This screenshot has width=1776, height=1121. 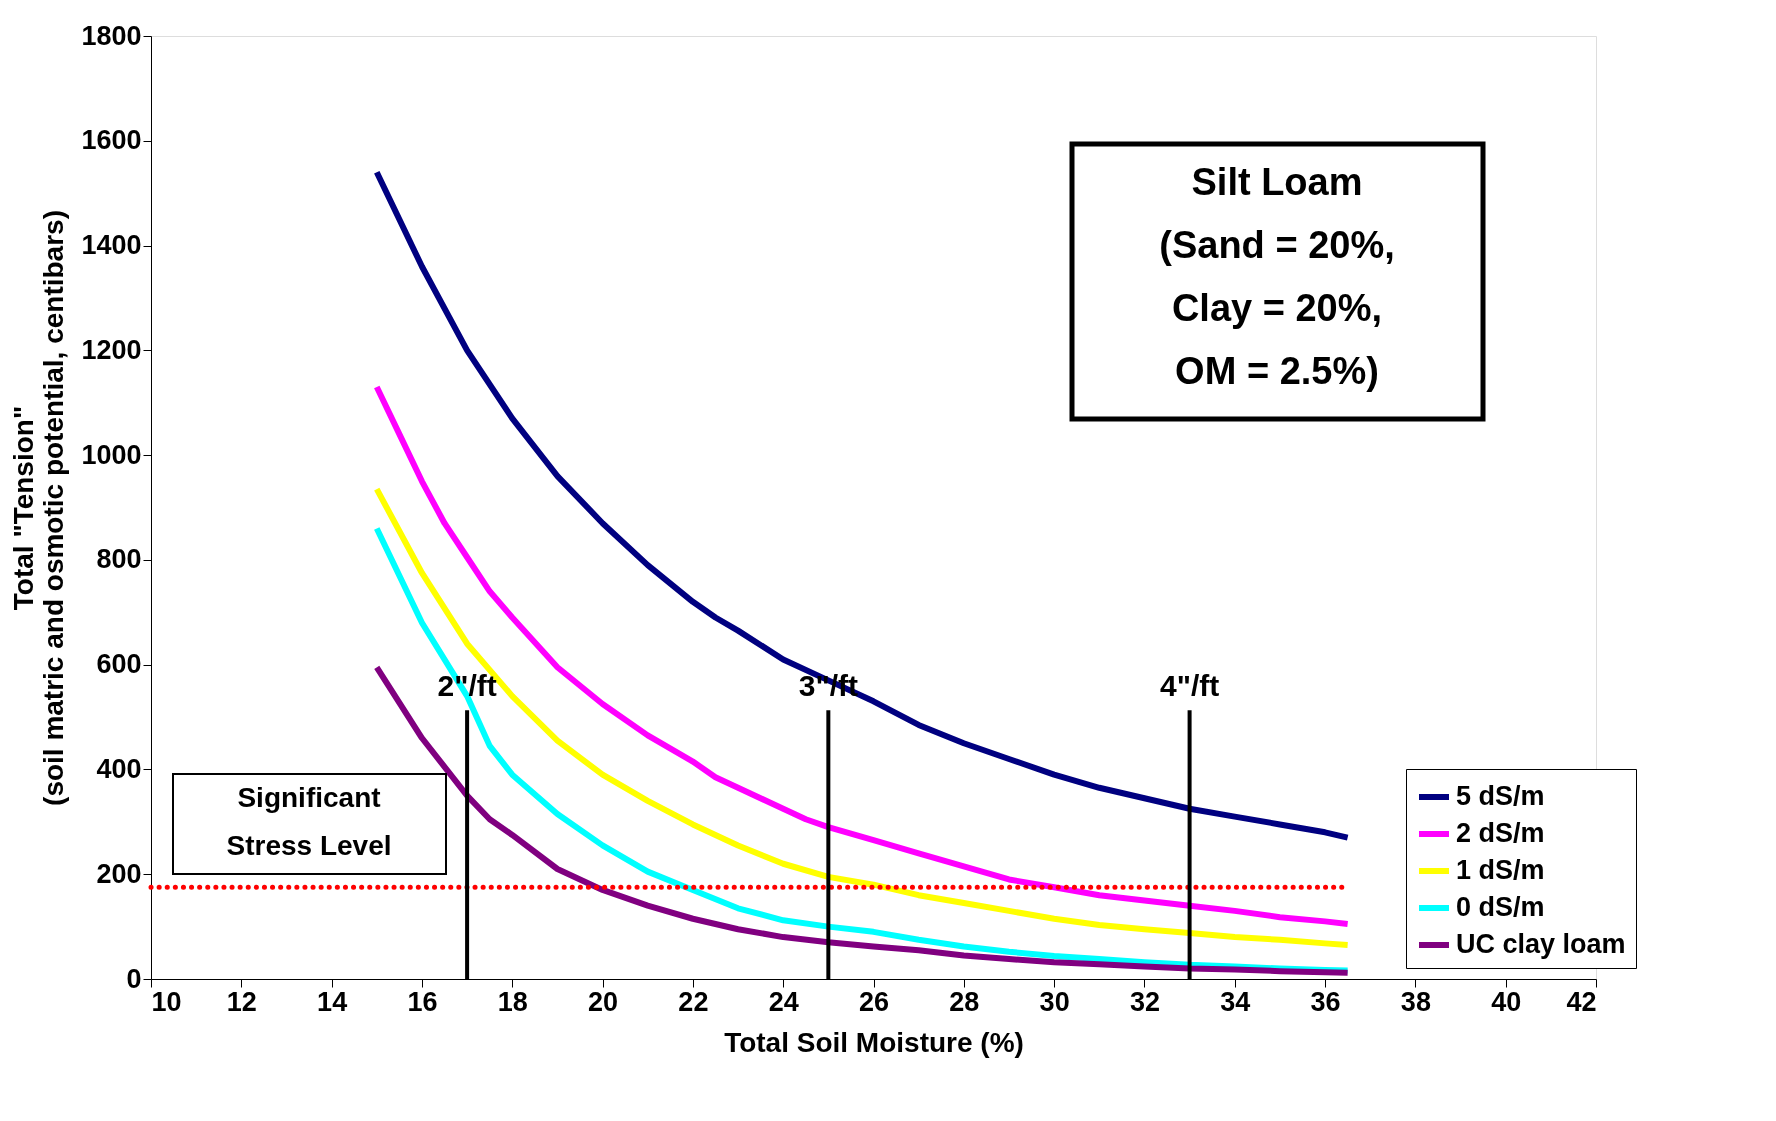 What do you see at coordinates (512, 1001) in the screenshot?
I see `x-tick-label: 18` at bounding box center [512, 1001].